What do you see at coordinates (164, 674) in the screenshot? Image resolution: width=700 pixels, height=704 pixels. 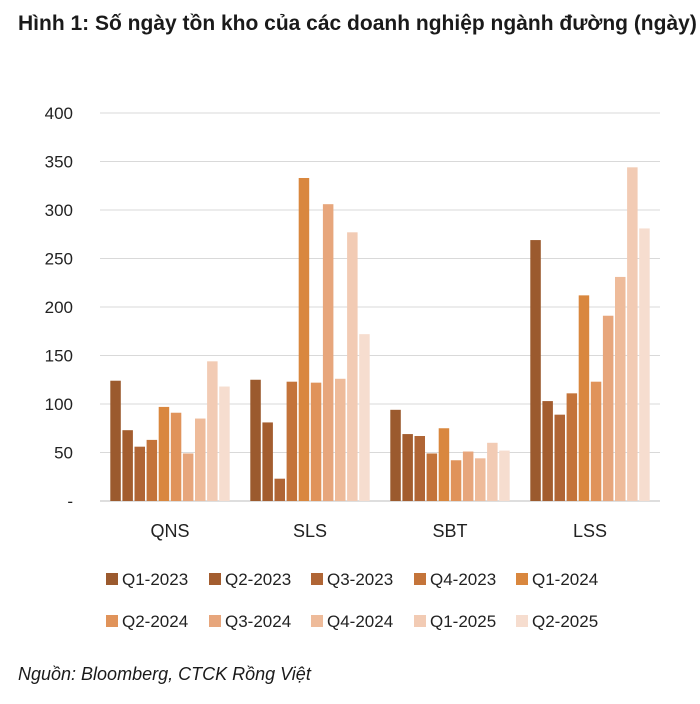 I see `source-note: Nguồn: Bloomberg, CTCK Rồng Việt` at bounding box center [164, 674].